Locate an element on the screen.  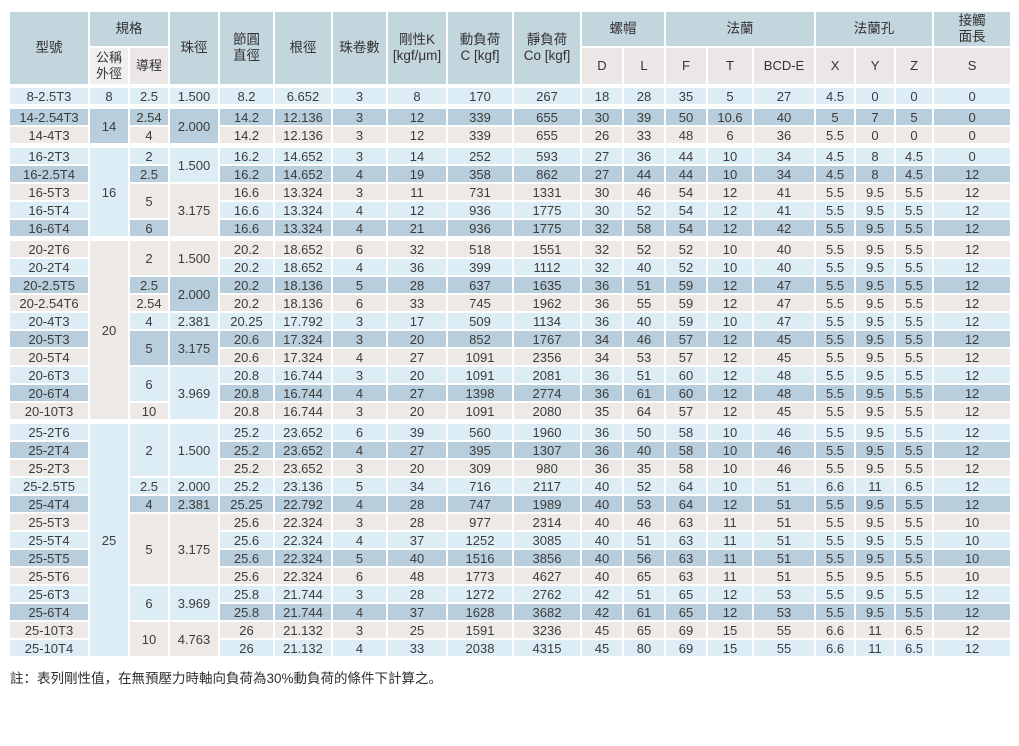
cell: 57 is located at coordinates (686, 412).